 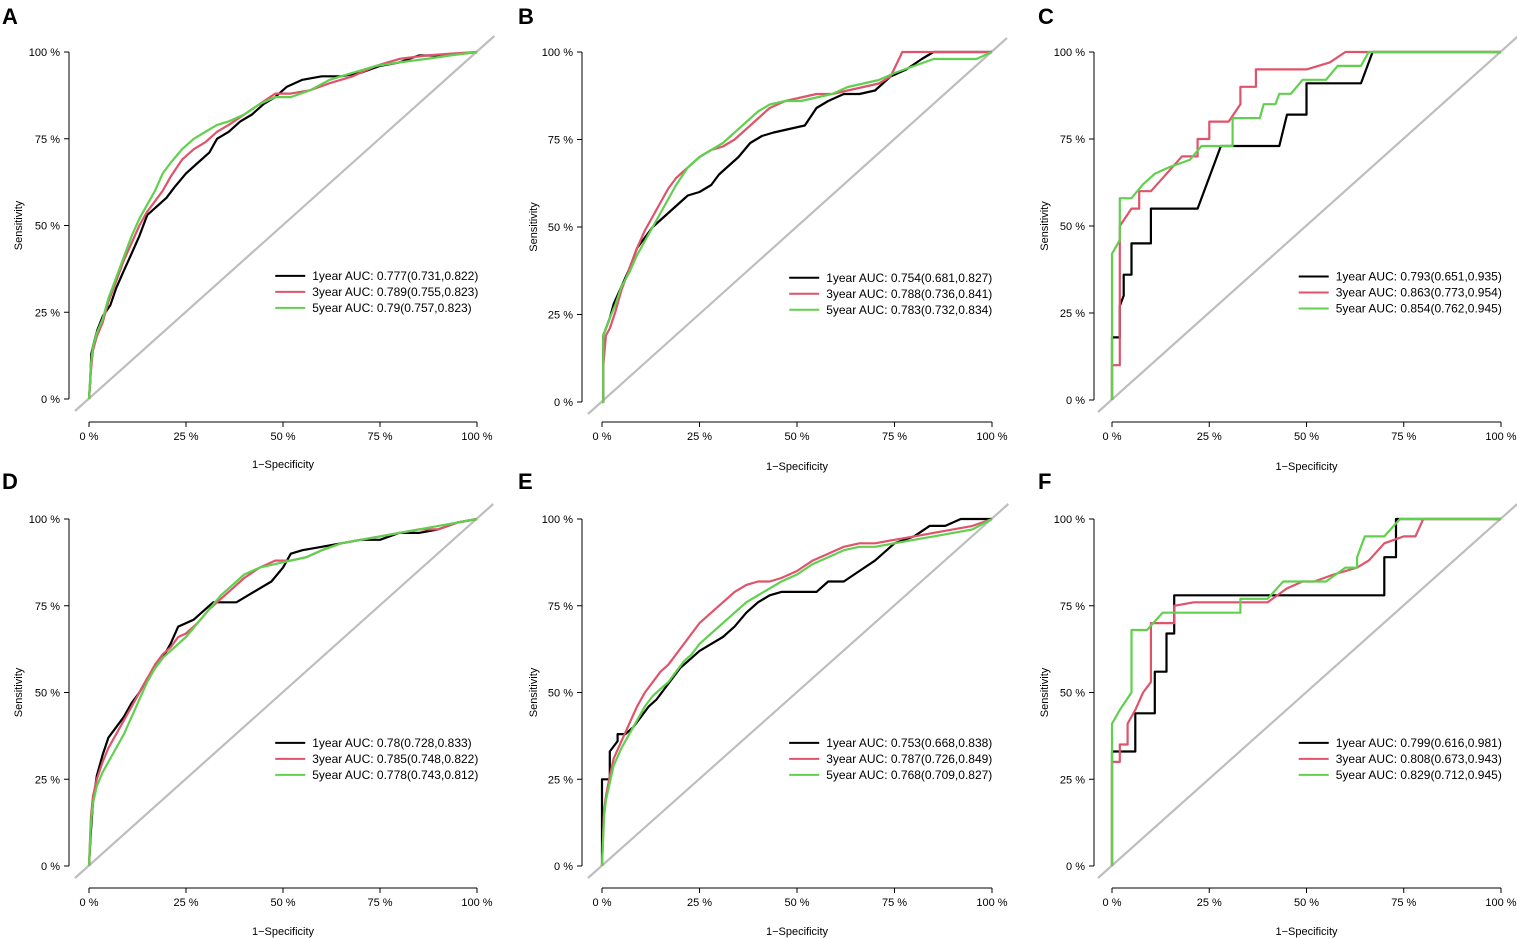 What do you see at coordinates (909, 310) in the screenshot?
I see `legend-label-5year: 5year AUC: 0.783(0.732,0.834)` at bounding box center [909, 310].